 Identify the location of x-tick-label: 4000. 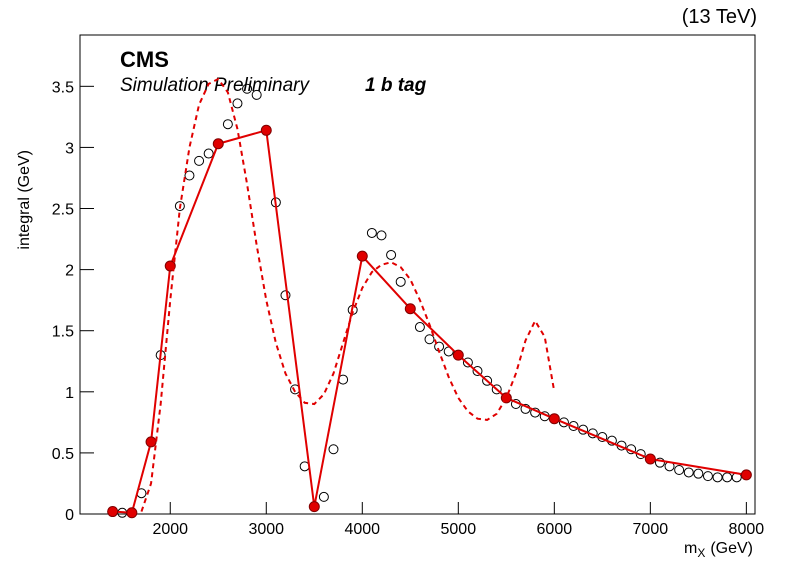
(362, 529).